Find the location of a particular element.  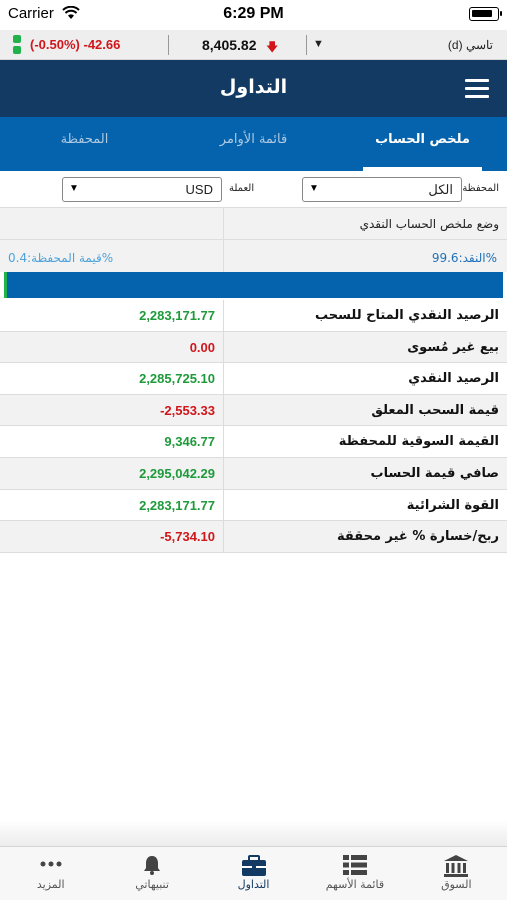

hamburger-menu-icon is located at coordinates (477, 88).